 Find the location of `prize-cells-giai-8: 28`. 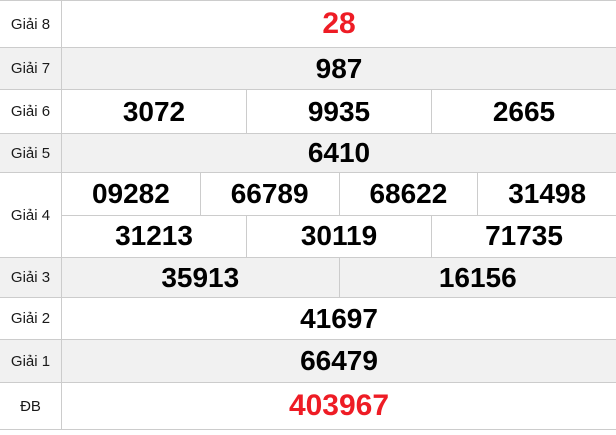

prize-cells-giai-8: 28 is located at coordinates (339, 24).